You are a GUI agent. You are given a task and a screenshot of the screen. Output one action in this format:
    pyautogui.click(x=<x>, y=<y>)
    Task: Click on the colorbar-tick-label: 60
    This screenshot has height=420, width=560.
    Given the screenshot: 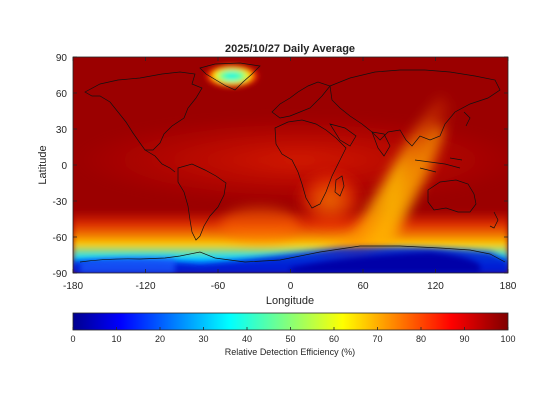 What is the action you would take?
    pyautogui.click(x=334, y=339)
    